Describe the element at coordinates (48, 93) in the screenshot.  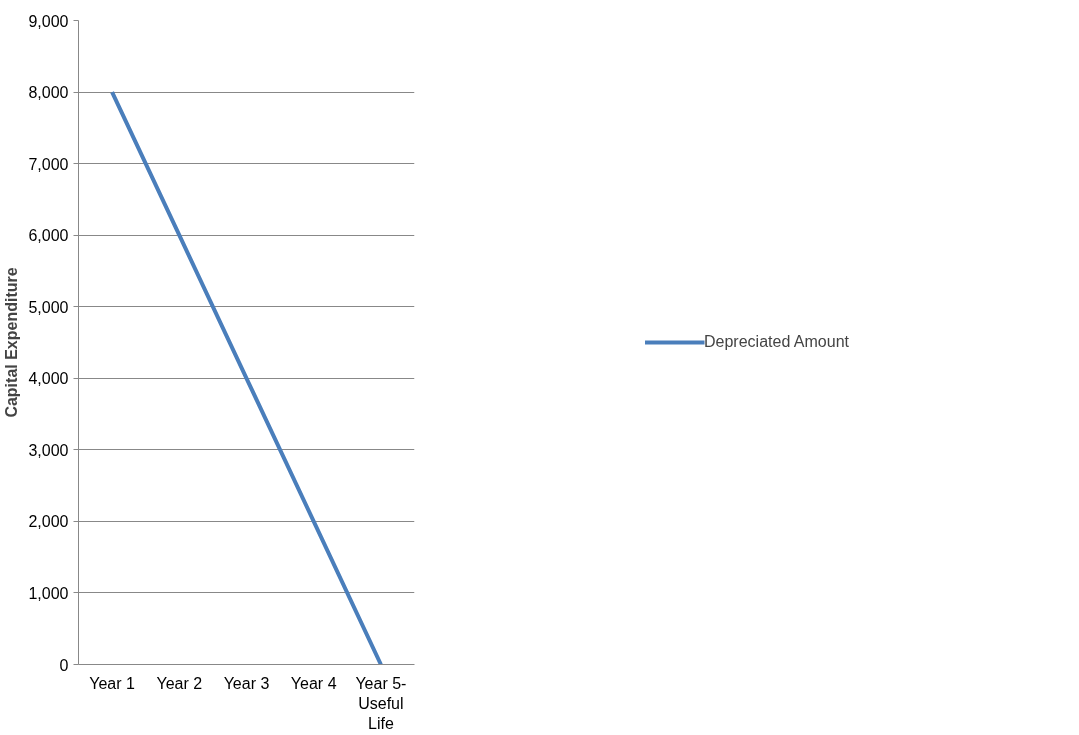
I see `y-tick-label: 8,000` at that location.